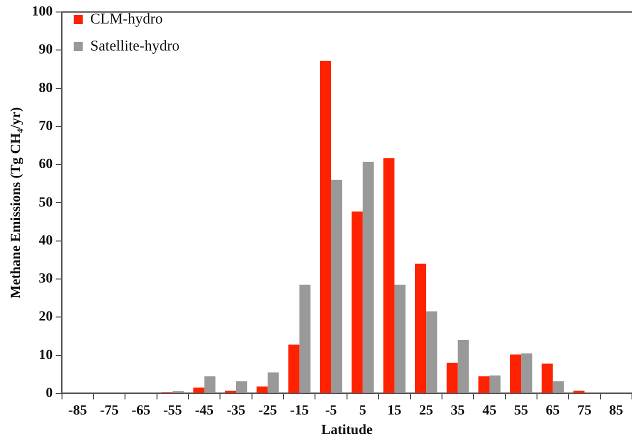 This screenshot has height=439, width=632. Describe the element at coordinates (204, 410) in the screenshot. I see `x-tick-label: -45` at that location.